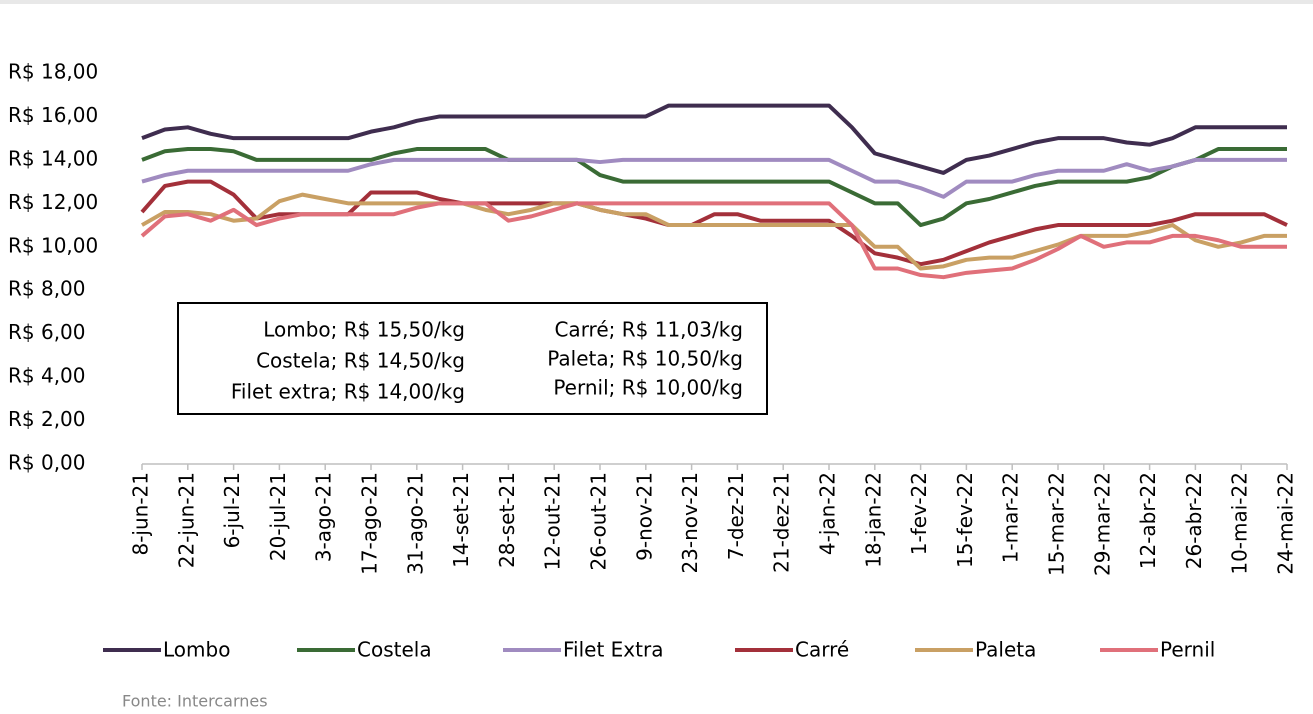 The width and height of the screenshot is (1313, 714). Describe the element at coordinates (1102, 524) in the screenshot. I see `x-tick-label: 29-mar-22` at that location.